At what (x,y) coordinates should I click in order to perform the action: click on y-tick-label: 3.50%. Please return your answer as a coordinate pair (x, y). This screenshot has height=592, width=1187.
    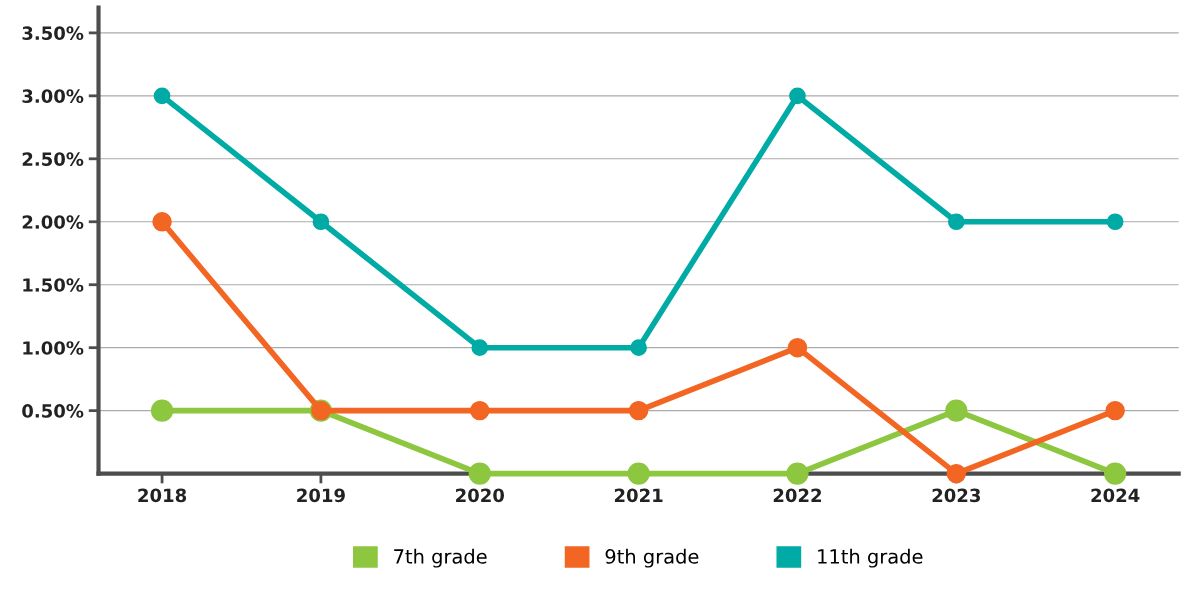
    Looking at the image, I should click on (53, 33).